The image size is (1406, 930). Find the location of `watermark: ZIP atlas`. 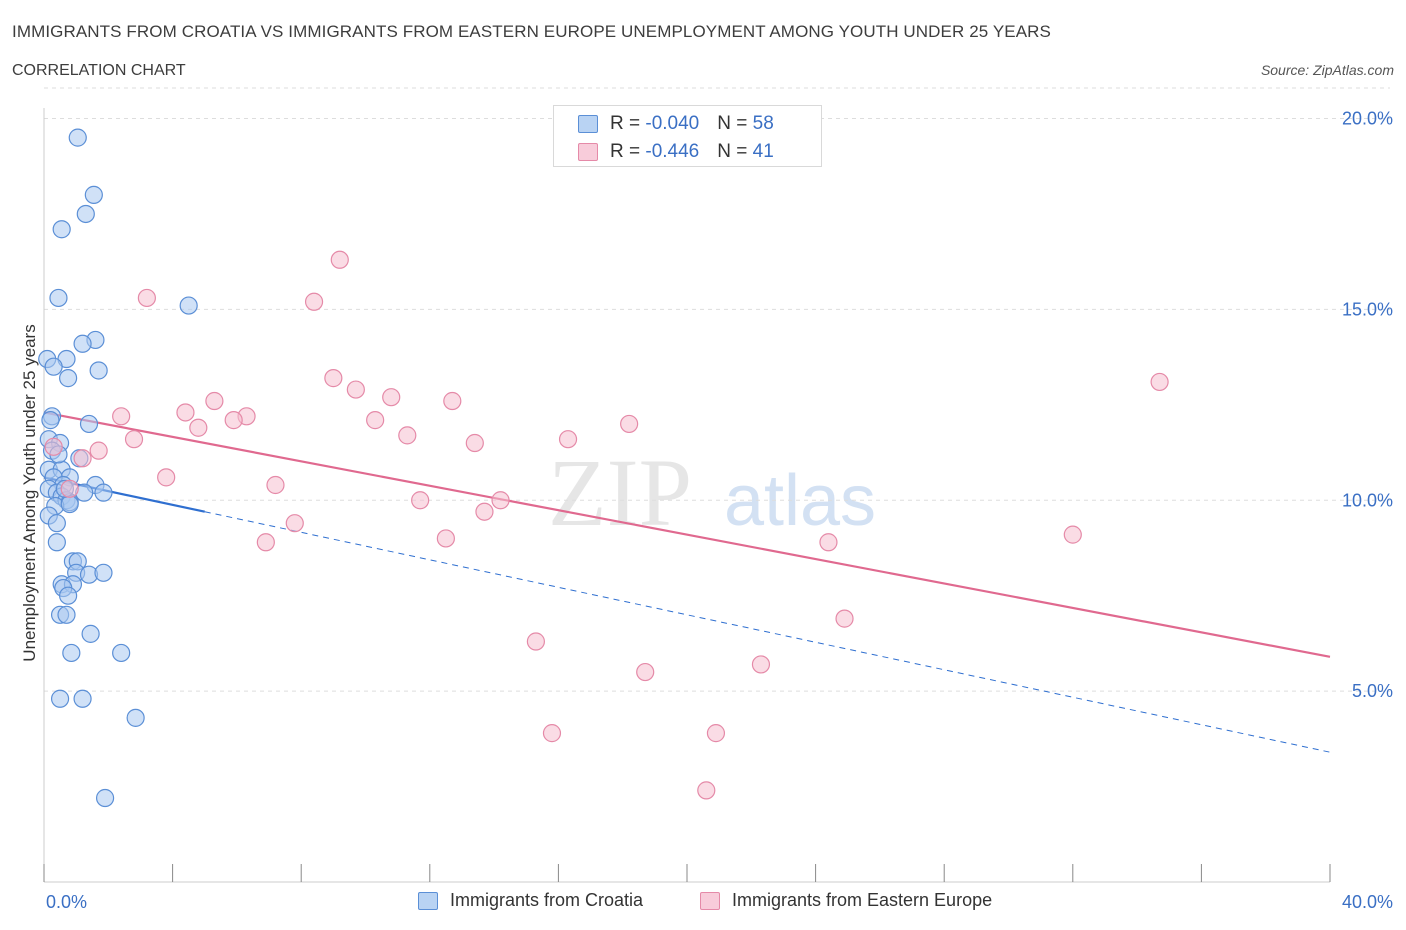

watermark: ZIP atlas is located at coordinates (712, 492).